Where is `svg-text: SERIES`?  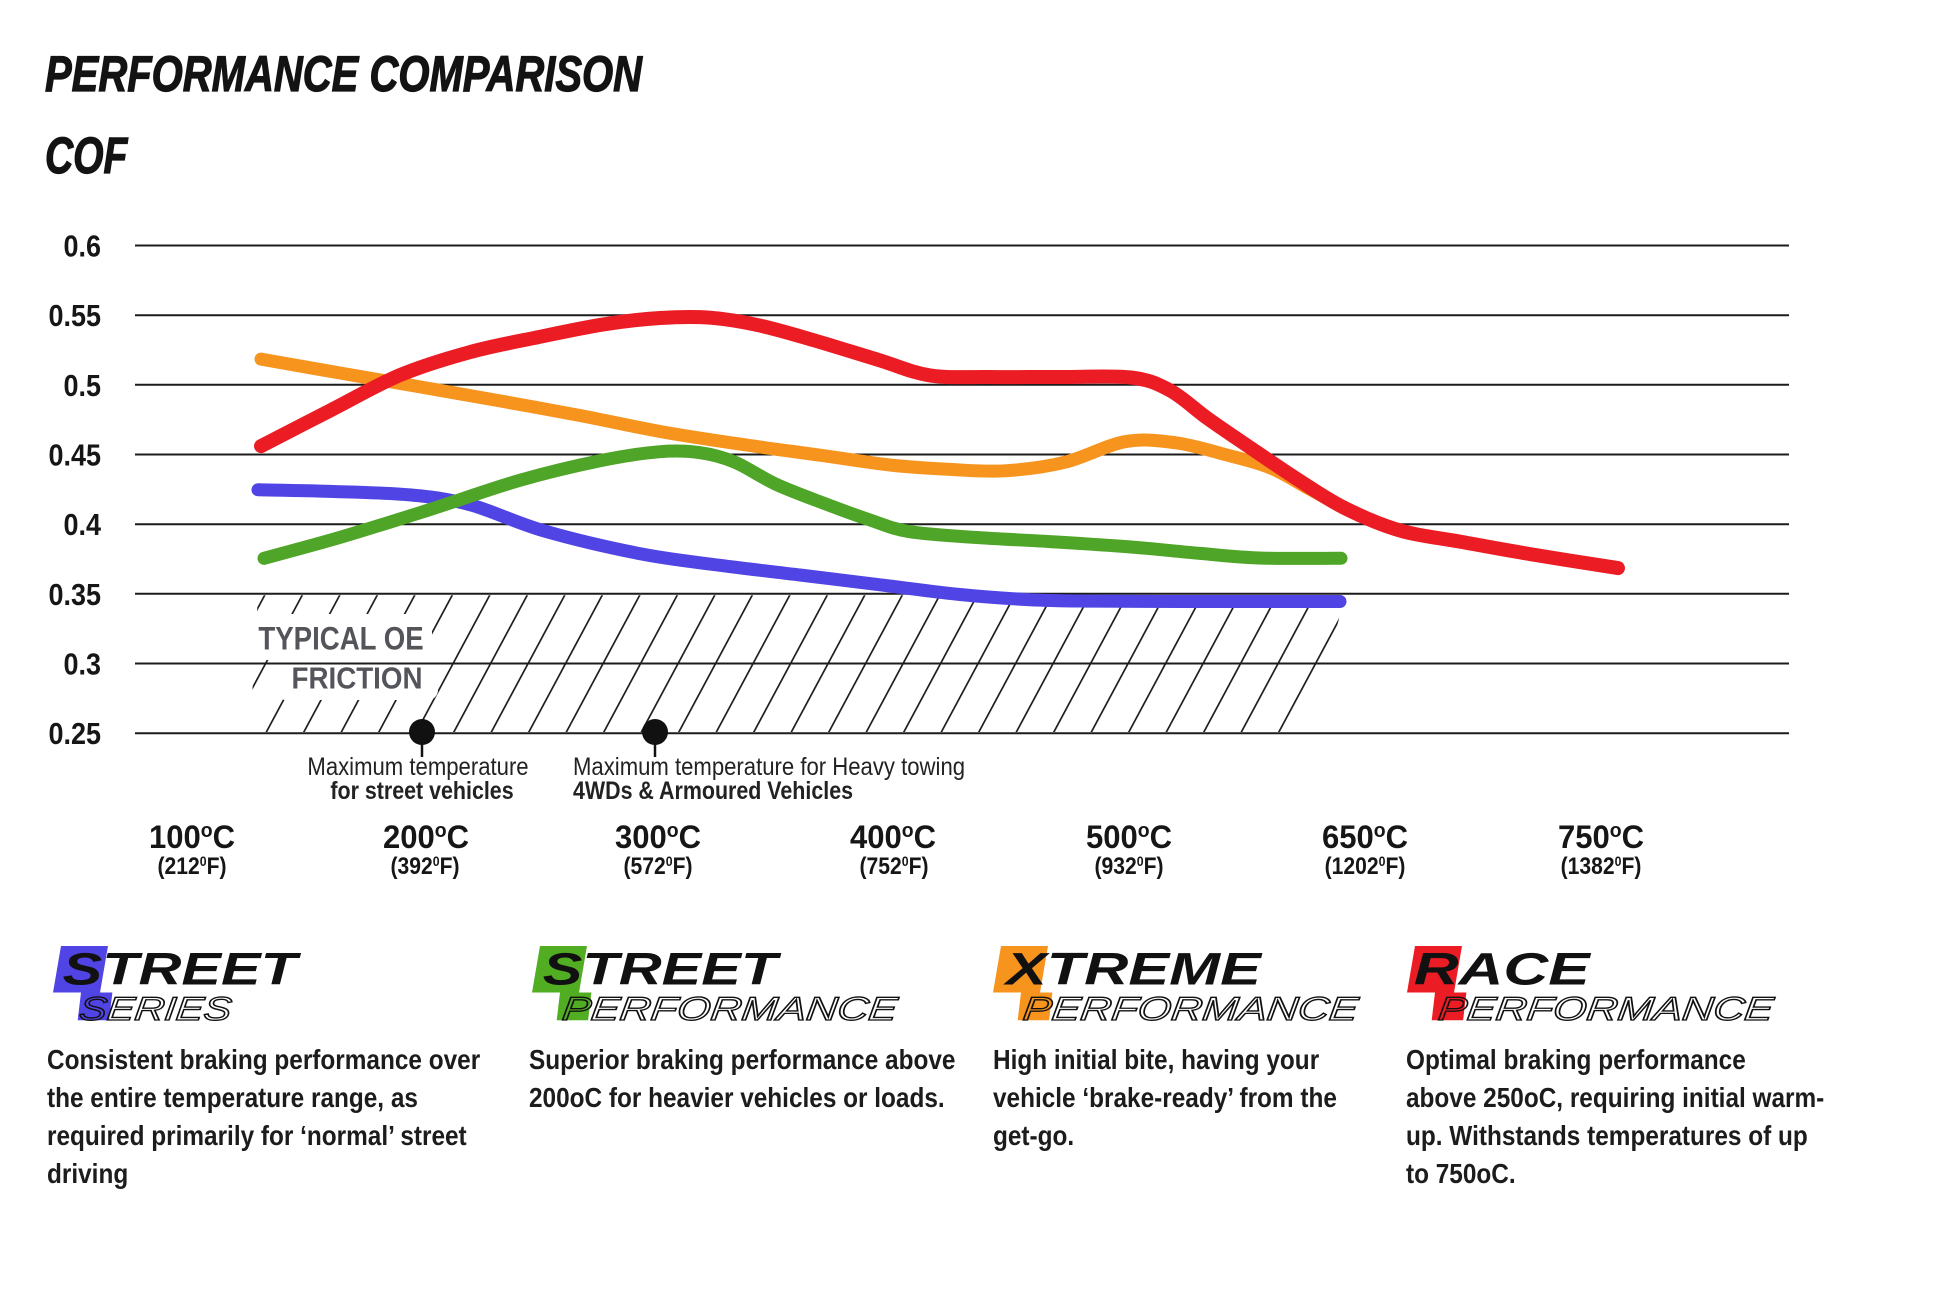
svg-text: SERIES is located at coordinates (156, 1008).